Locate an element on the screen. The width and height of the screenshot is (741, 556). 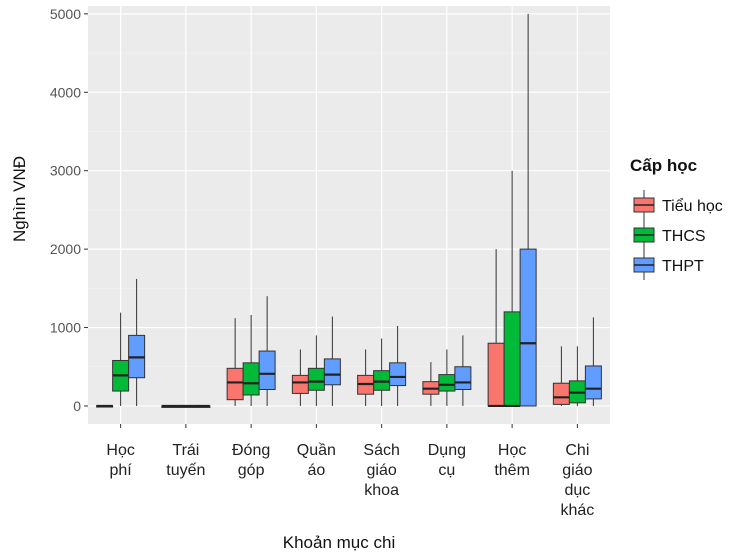
y-tick-label: 0 is located at coordinates (77, 406).